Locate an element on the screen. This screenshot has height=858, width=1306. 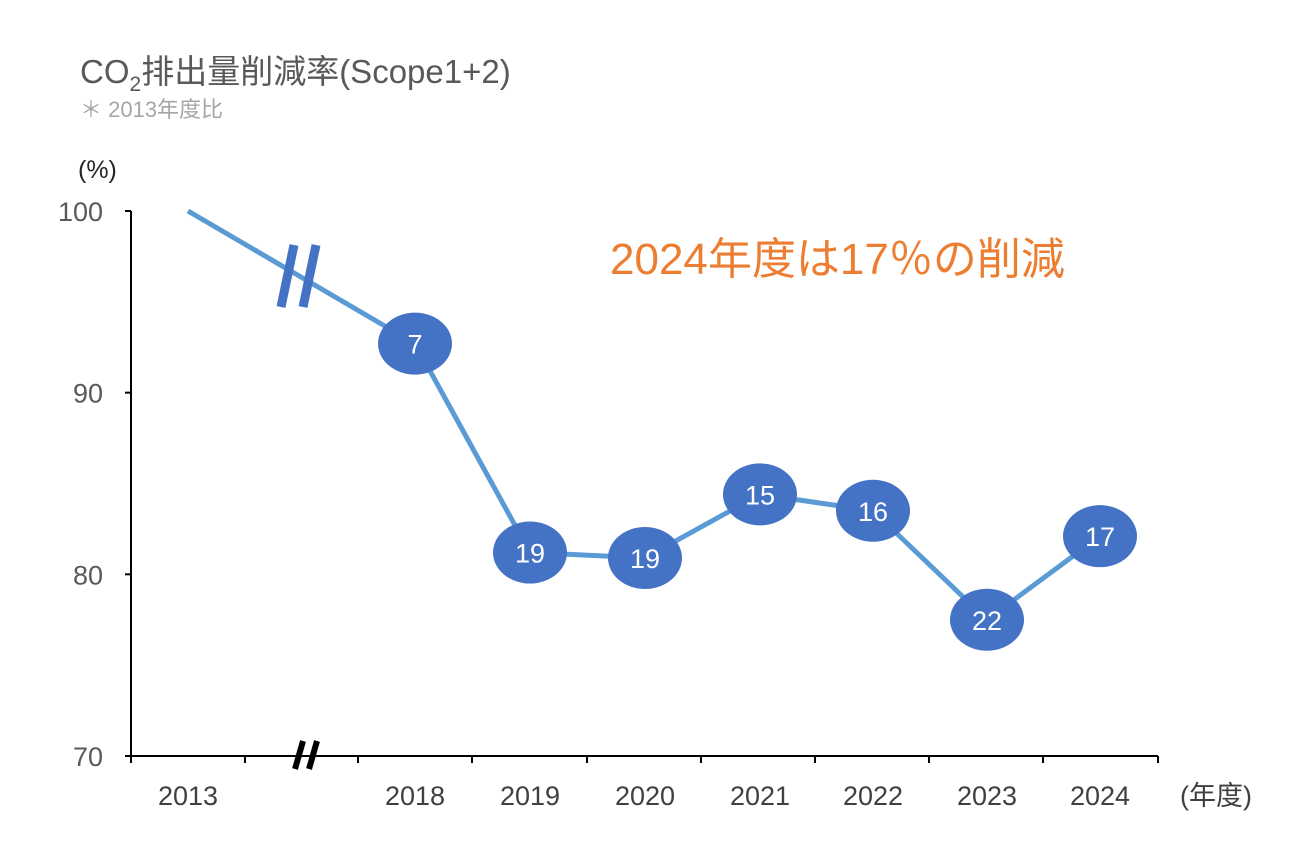
x-tick-label: 2024 is located at coordinates (1100, 796).